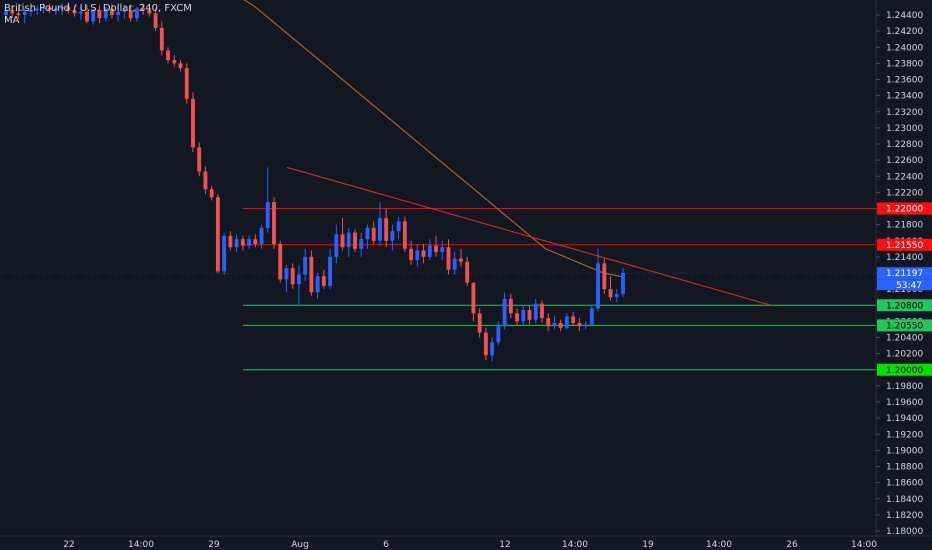 The height and width of the screenshot is (550, 932). Describe the element at coordinates (904, 468) in the screenshot. I see `price-tick-label: 1.18800` at that location.